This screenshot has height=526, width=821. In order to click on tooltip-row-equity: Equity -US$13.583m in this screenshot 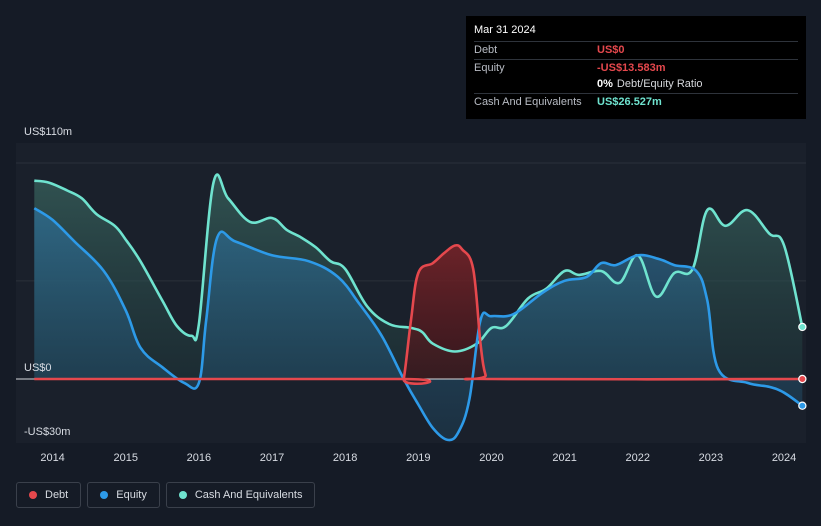, I will do `click(636, 67)`.